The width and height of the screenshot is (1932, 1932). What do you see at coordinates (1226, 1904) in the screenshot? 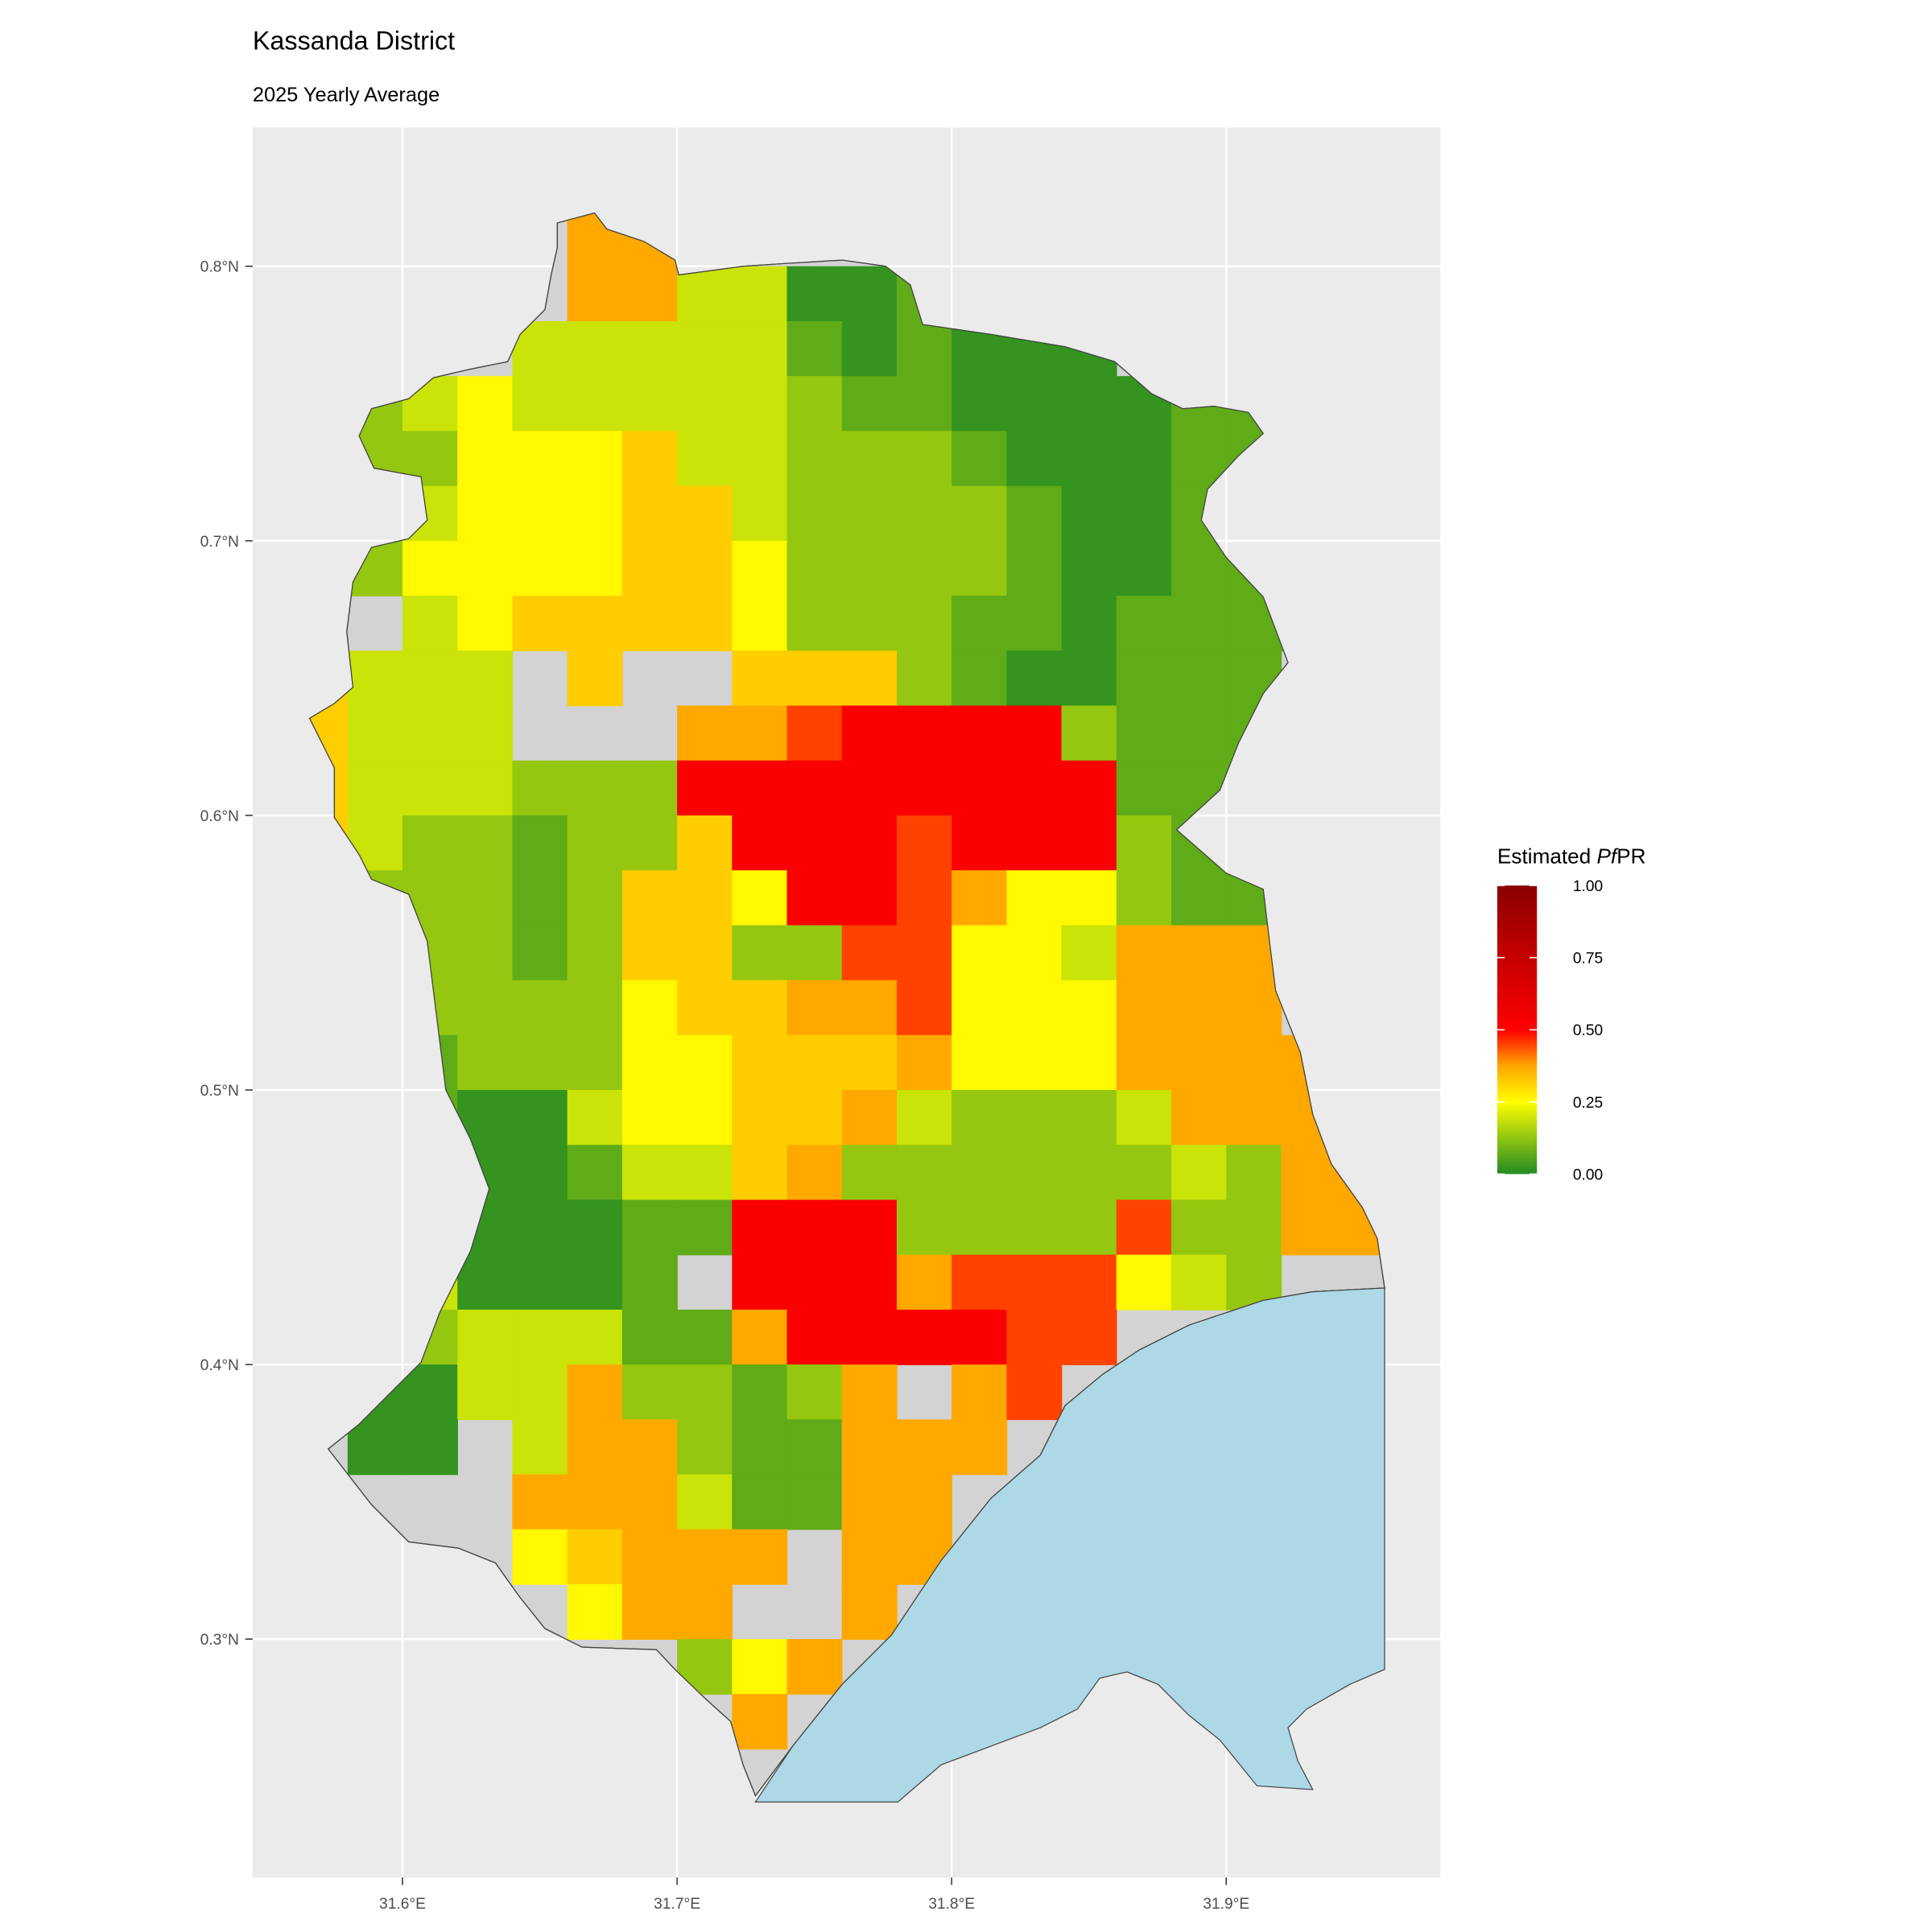
I see `x-tick-label: 31.9°E` at bounding box center [1226, 1904].